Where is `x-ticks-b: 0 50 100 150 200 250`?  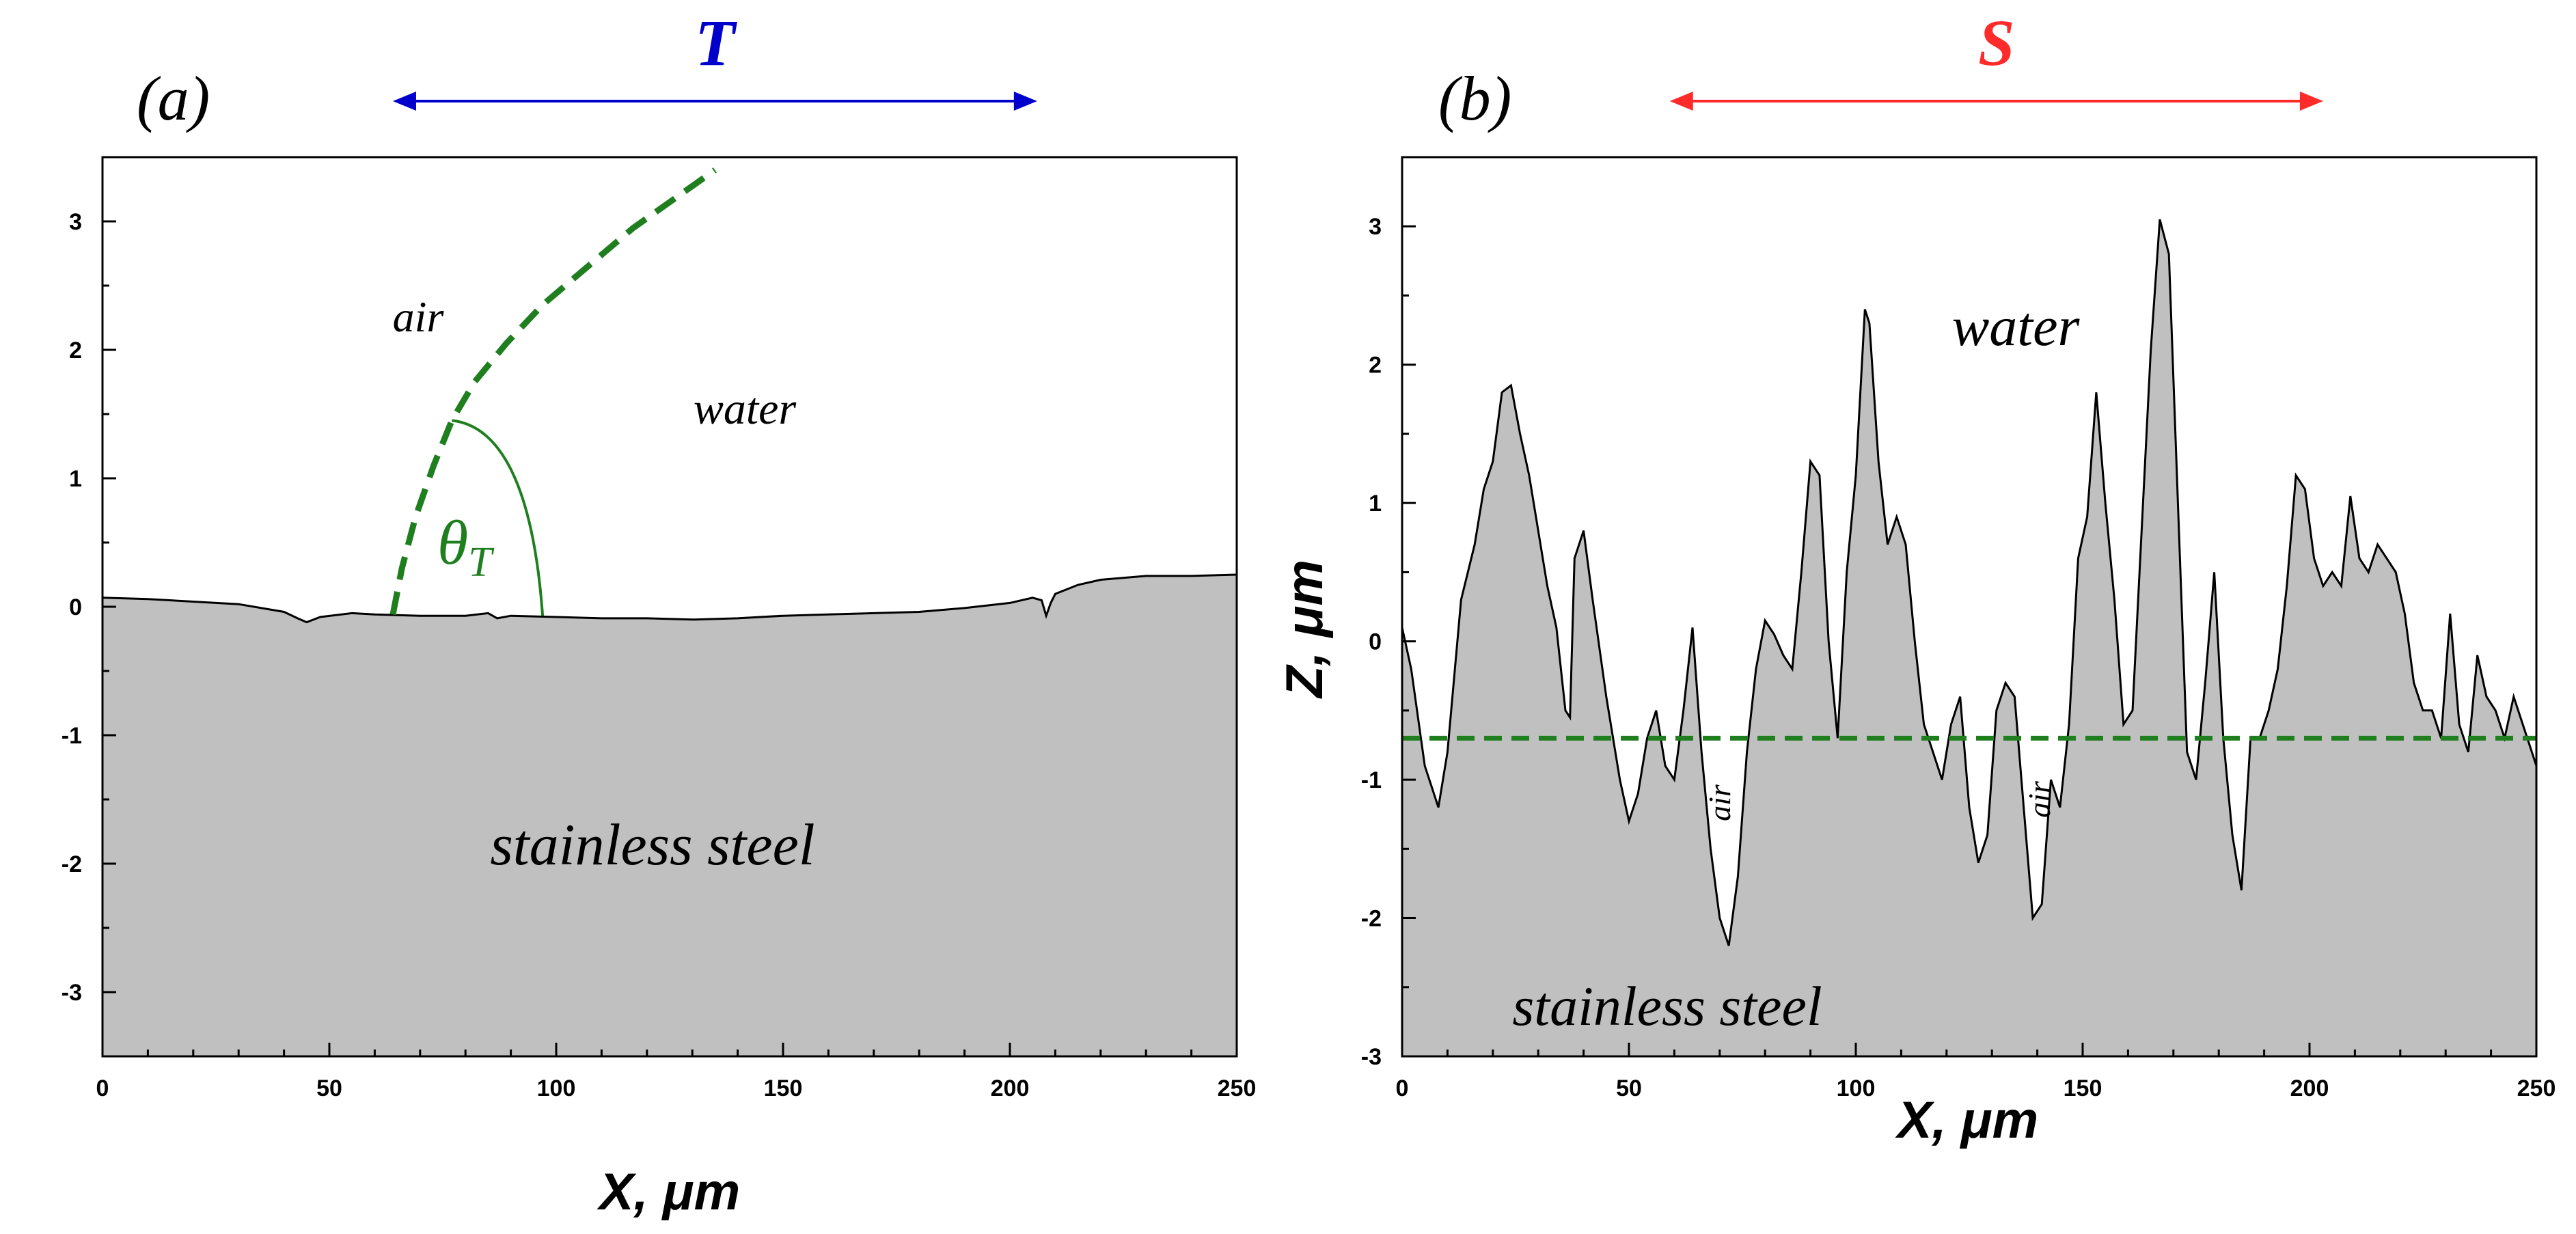
x-ticks-b: 0 50 100 150 200 250 is located at coordinates (1976, 1072).